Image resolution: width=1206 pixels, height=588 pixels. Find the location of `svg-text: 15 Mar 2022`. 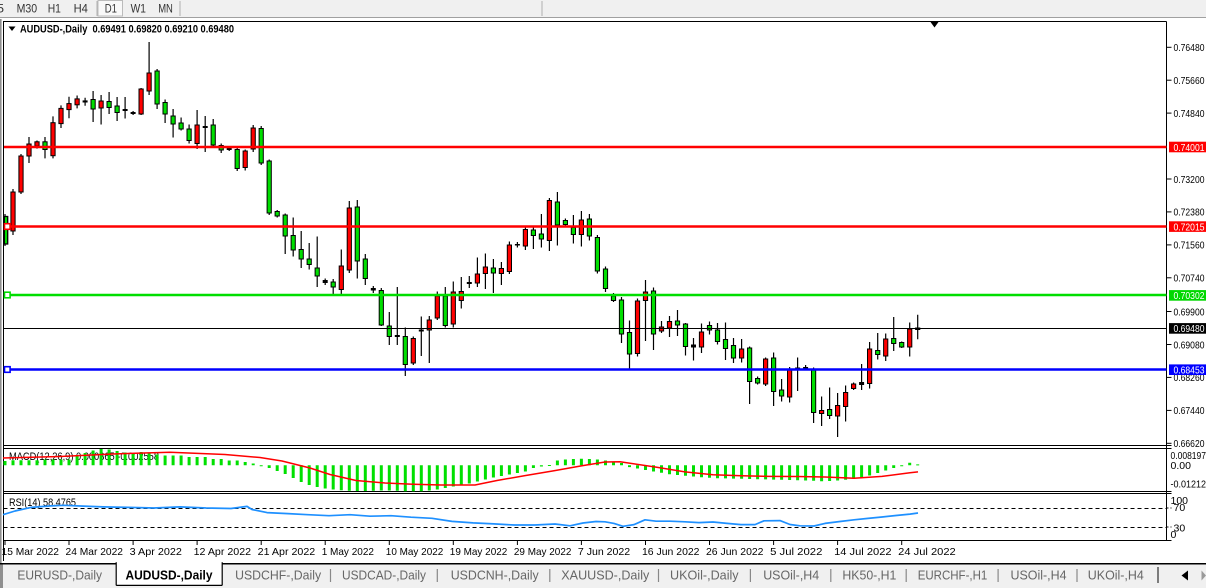

svg-text: 15 Mar 2022 is located at coordinates (31, 552).